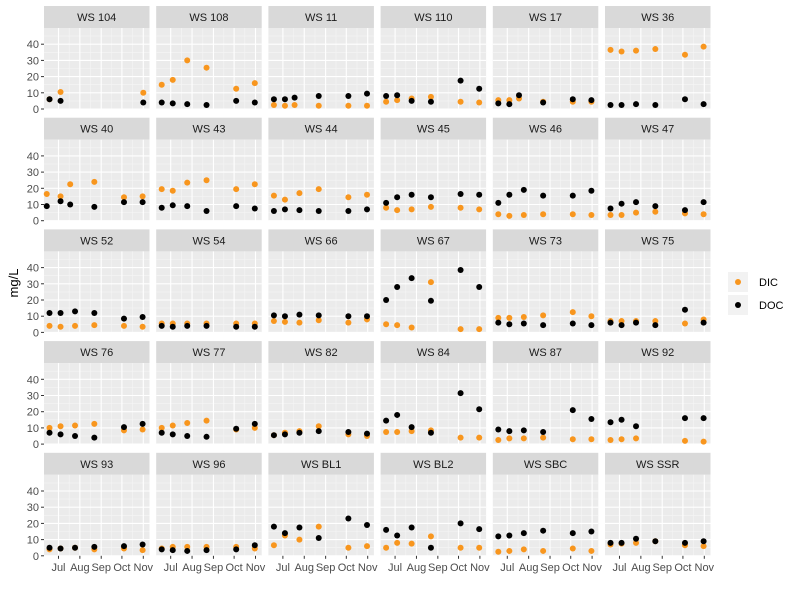 The height and width of the screenshot is (600, 800). What do you see at coordinates (33, 173) in the screenshot?
I see `y-tick-label: 30` at bounding box center [33, 173].